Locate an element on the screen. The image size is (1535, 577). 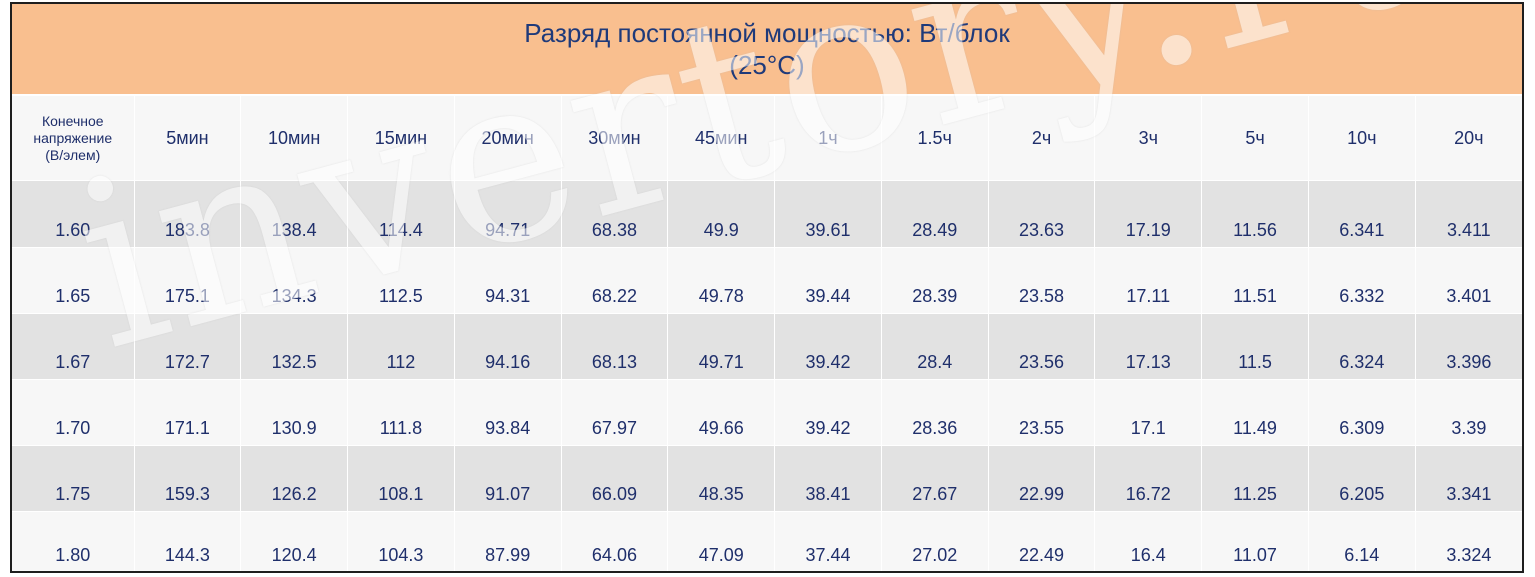
table-title-line2: (25°C) is located at coordinates (767, 65).